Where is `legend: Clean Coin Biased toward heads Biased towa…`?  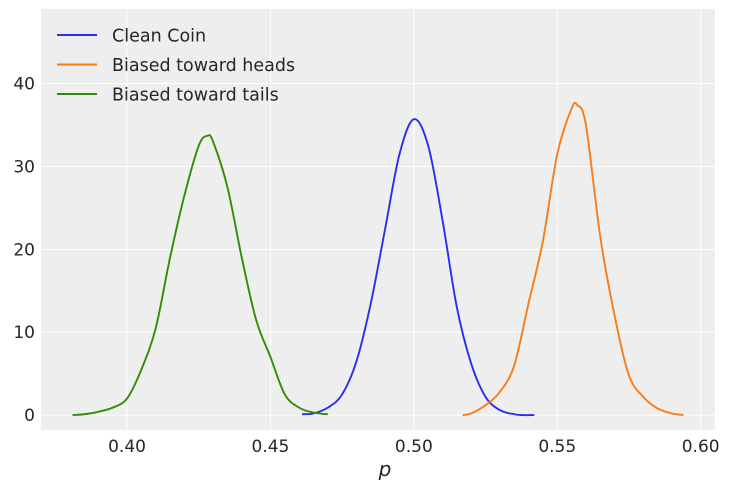 legend: Clean Coin Biased toward heads Biased towa… is located at coordinates (176, 66).